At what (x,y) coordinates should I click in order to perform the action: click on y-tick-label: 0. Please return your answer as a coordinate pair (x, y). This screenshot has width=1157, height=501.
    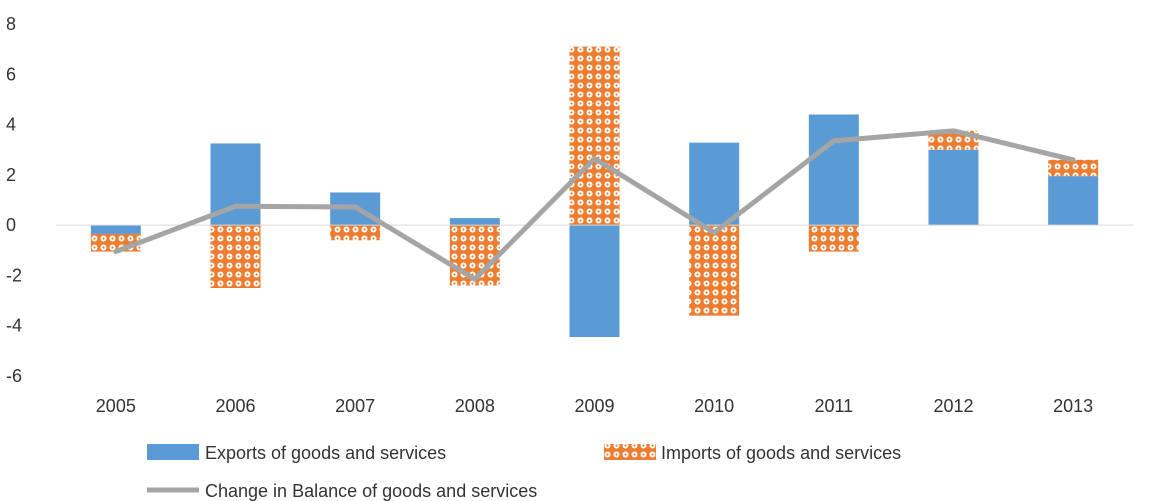
    Looking at the image, I should click on (11, 225).